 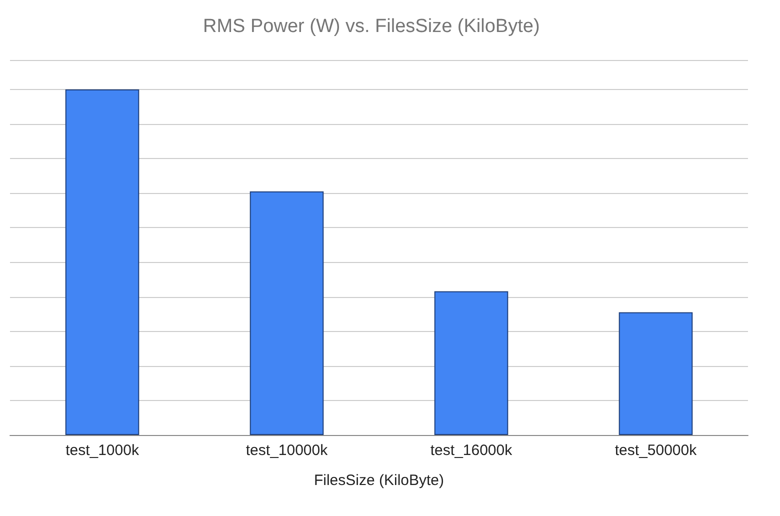 What do you see at coordinates (471, 450) in the screenshot?
I see `x-tick-label: test_16000k` at bounding box center [471, 450].